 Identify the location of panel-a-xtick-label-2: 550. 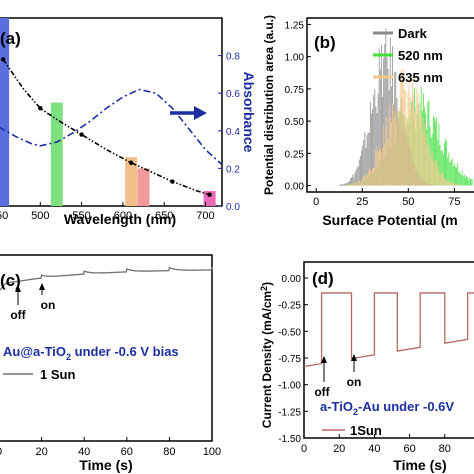
(81, 216).